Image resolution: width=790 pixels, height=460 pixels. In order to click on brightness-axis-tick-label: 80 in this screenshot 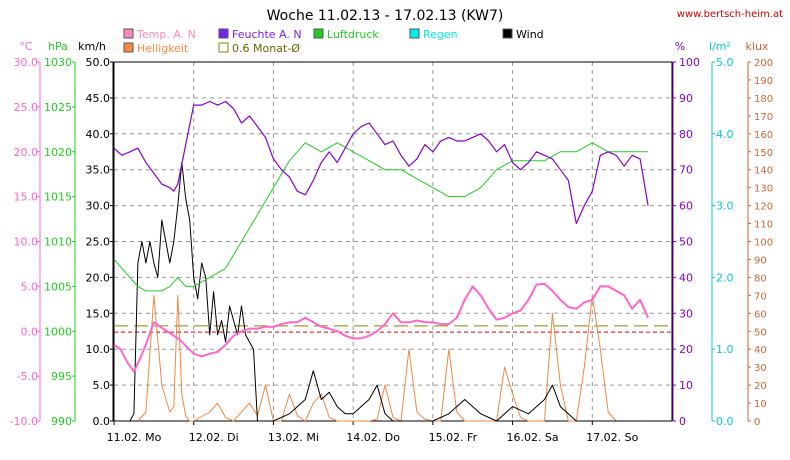, I will do `click(760, 278)`.